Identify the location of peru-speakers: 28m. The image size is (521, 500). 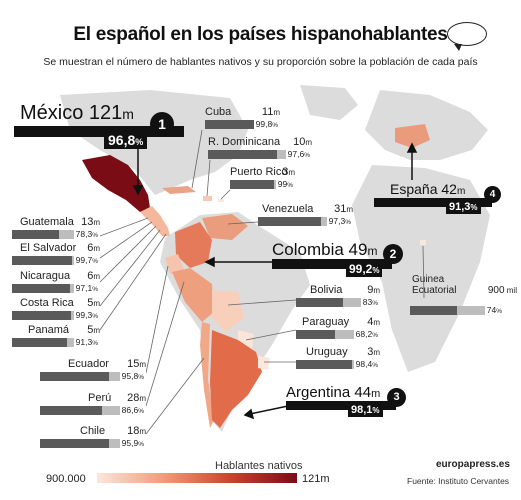
(136, 398).